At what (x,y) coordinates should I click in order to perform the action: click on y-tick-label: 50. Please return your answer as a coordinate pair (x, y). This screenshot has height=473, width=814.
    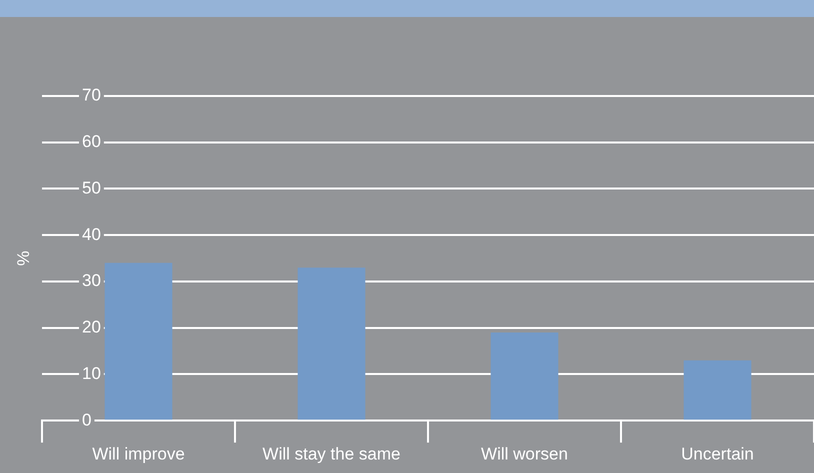
    Looking at the image, I should click on (91, 188).